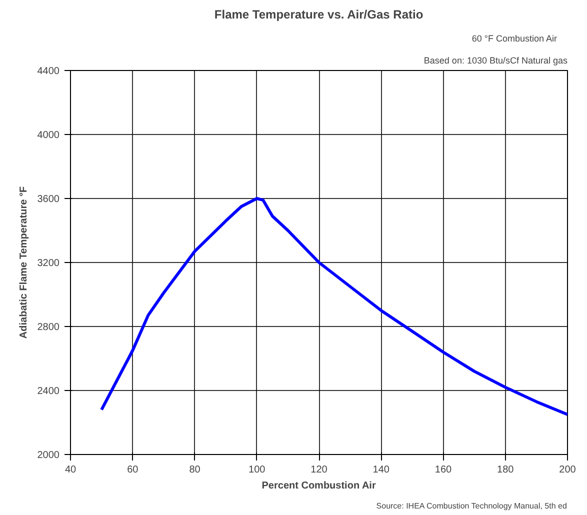 Image resolution: width=587 pixels, height=515 pixels. Describe the element at coordinates (48, 71) in the screenshot. I see `y-tick-label: 4400` at that location.